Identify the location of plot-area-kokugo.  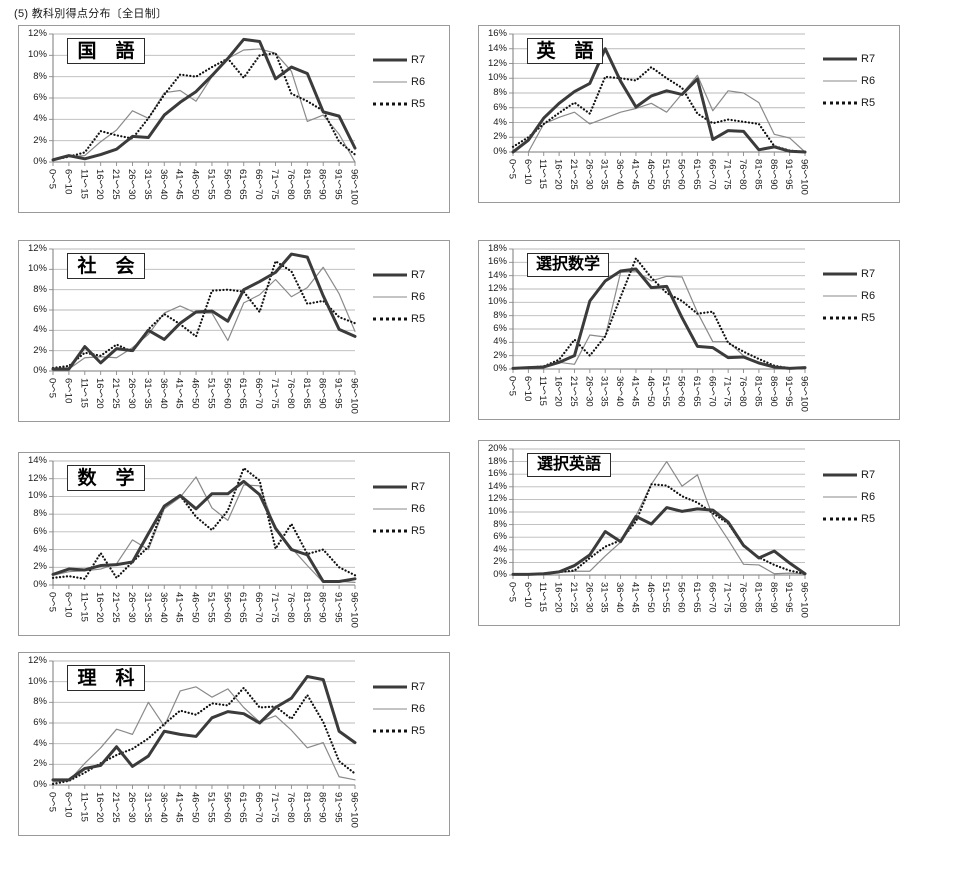
(203, 99).